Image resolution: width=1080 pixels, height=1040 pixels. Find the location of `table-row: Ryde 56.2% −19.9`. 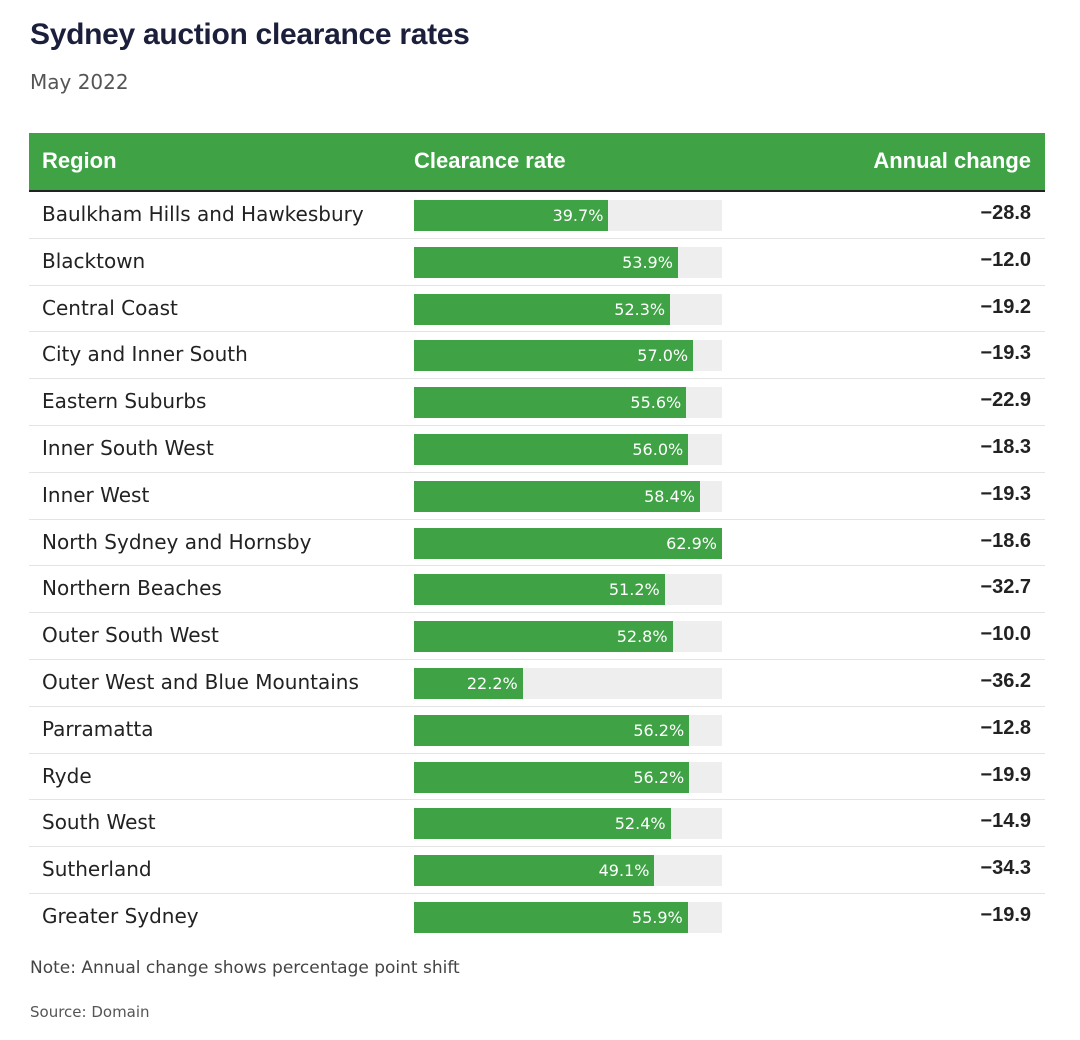

table-row: Ryde 56.2% −19.9 is located at coordinates (537, 777).